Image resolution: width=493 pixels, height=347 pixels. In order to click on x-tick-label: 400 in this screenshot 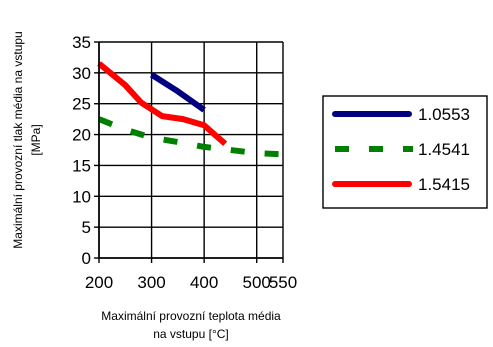, I will do `click(204, 282)`.